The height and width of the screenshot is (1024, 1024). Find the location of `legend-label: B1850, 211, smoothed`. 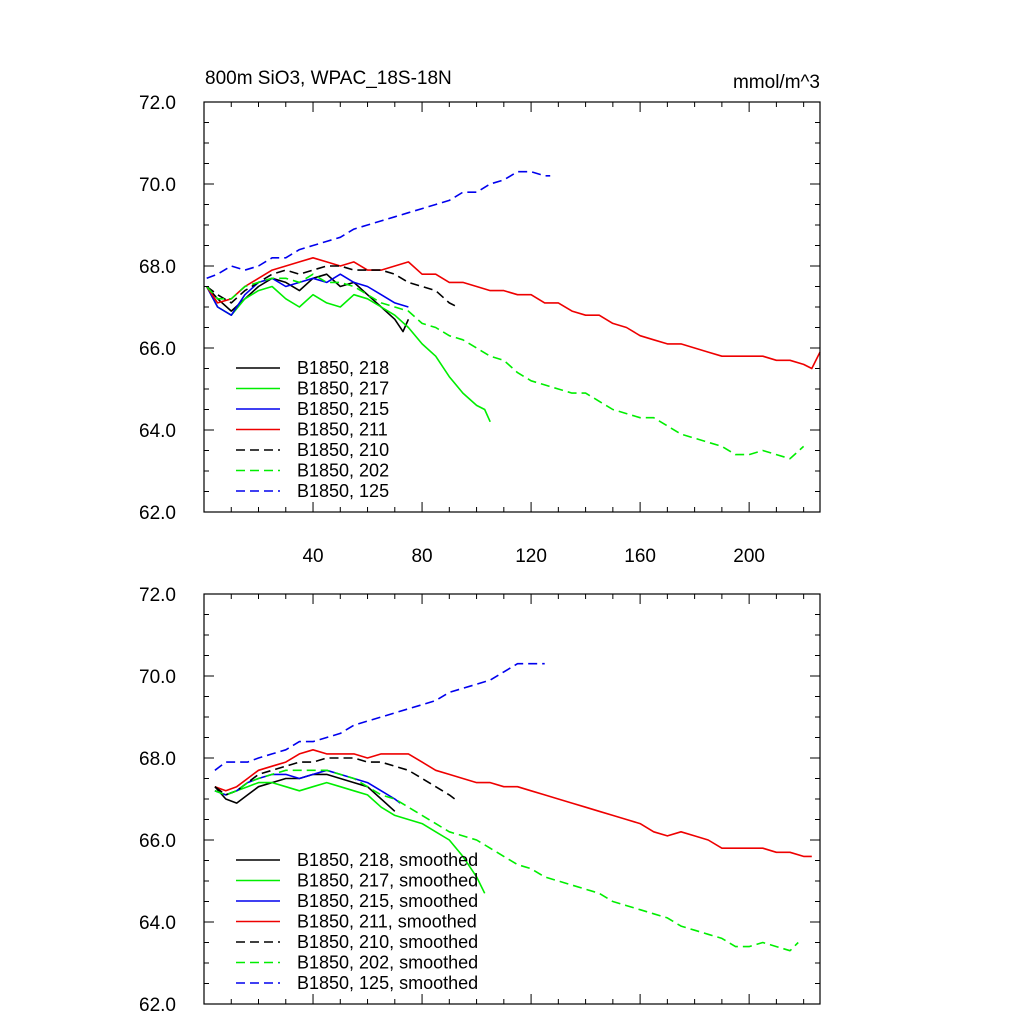

legend-label: B1850, 211, smoothed is located at coordinates (387, 922).